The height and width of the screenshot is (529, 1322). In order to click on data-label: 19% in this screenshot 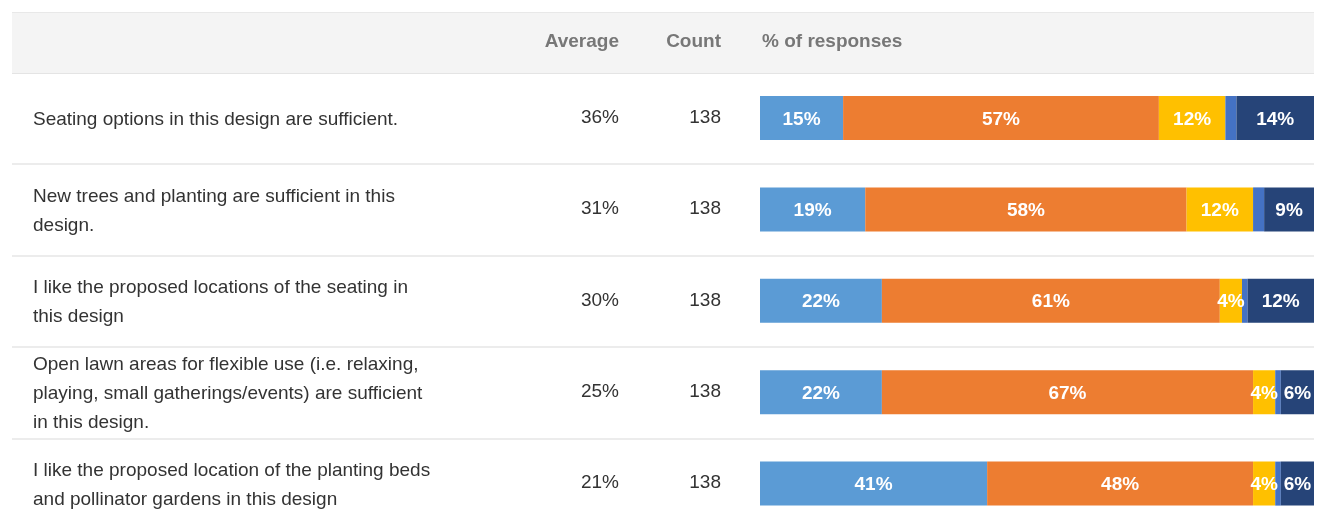, I will do `click(812, 209)`.